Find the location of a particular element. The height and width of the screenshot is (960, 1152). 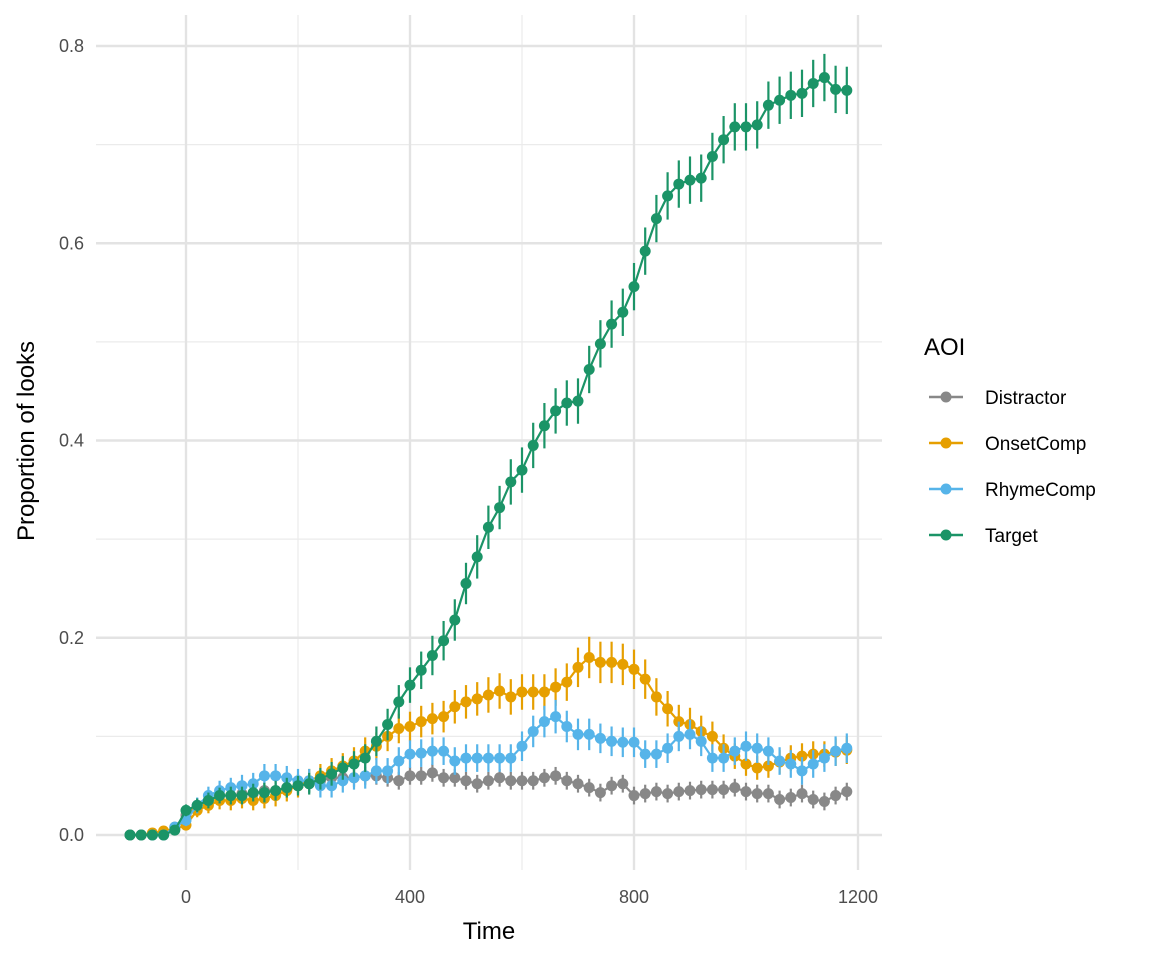

legend-items: Distractor OnsetComp RhymeComp Target is located at coordinates (1012, 467).